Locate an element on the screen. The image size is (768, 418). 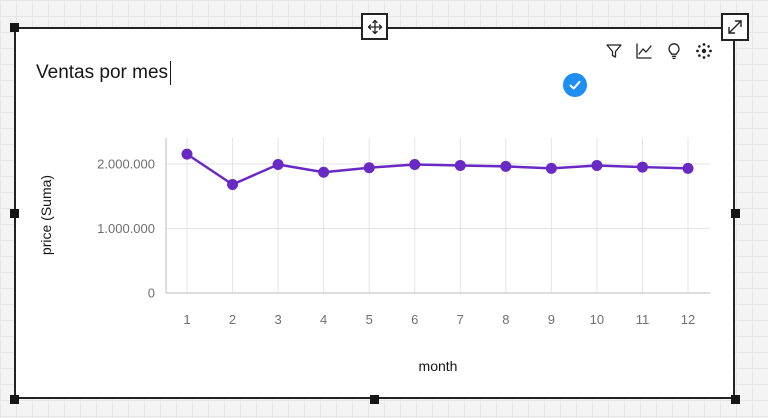
widget-title-editor: Ventas por mes is located at coordinates (104, 73).